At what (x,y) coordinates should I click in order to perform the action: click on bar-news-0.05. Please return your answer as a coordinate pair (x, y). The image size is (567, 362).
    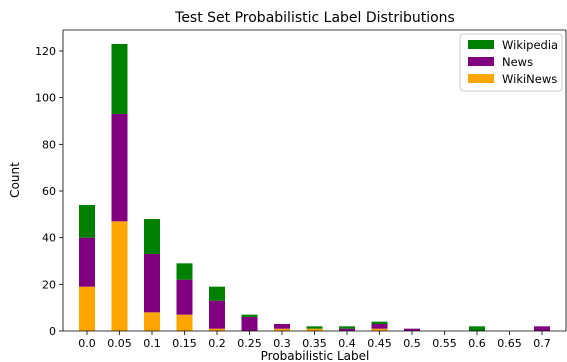
    Looking at the image, I should click on (119, 168).